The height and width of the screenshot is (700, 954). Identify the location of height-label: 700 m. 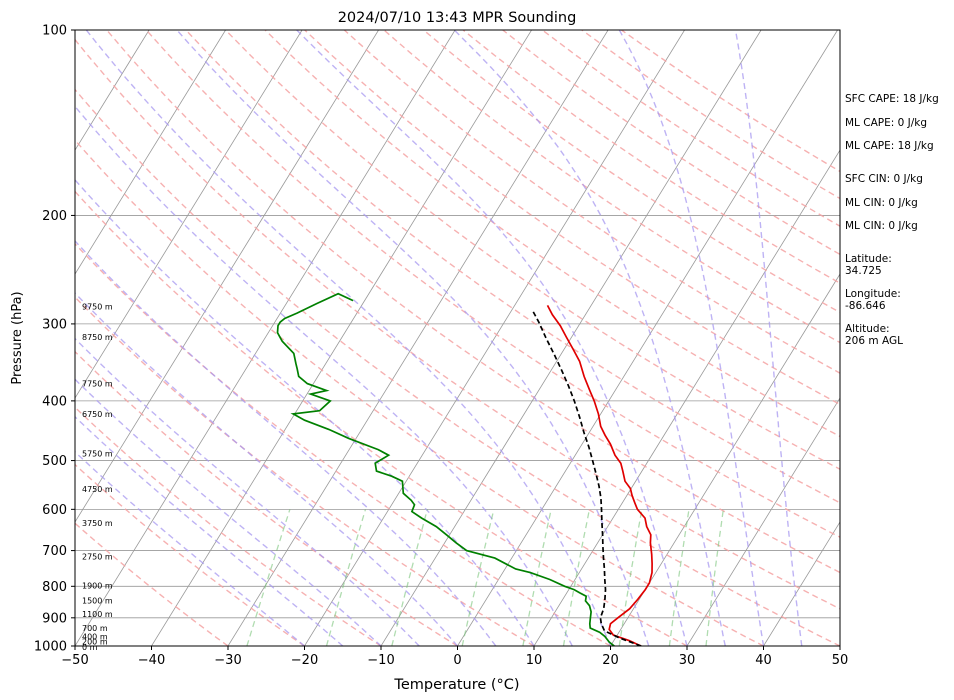
(95, 628).